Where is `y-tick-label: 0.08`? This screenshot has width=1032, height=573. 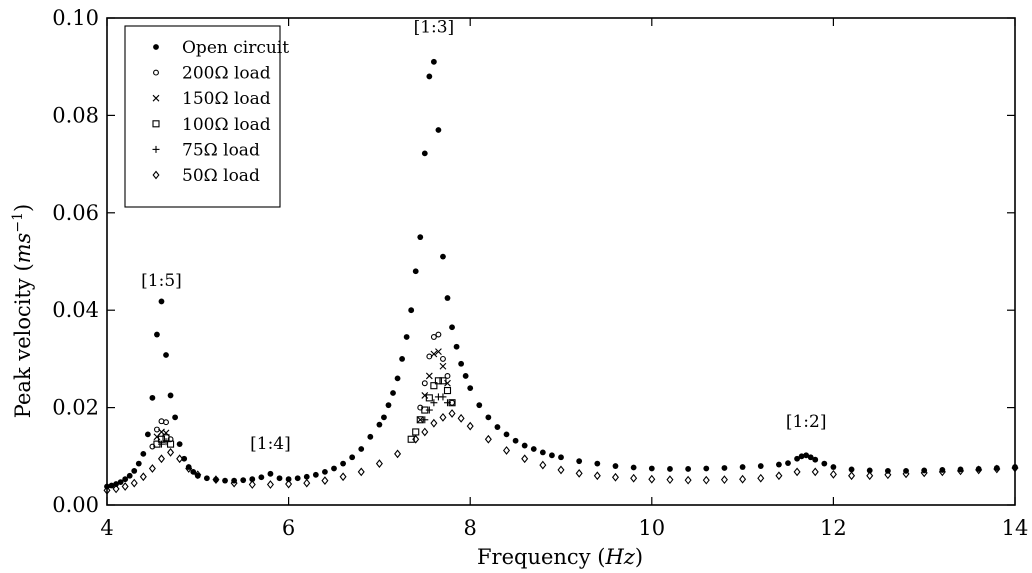 y-tick-label: 0.08 is located at coordinates (75, 115).